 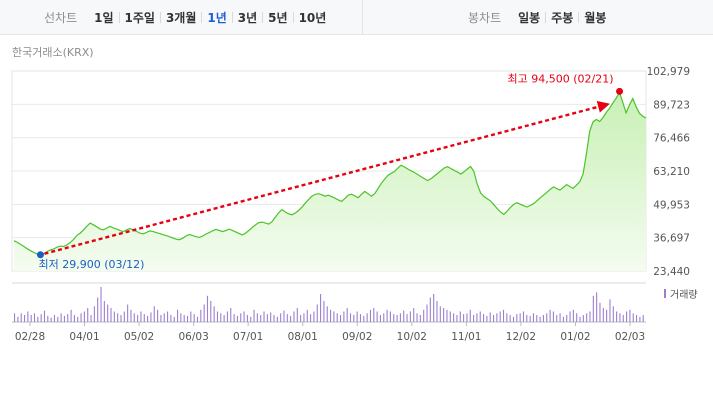 What do you see at coordinates (671, 239) in the screenshot?
I see `y-tick-label: 36,697` at bounding box center [671, 239].